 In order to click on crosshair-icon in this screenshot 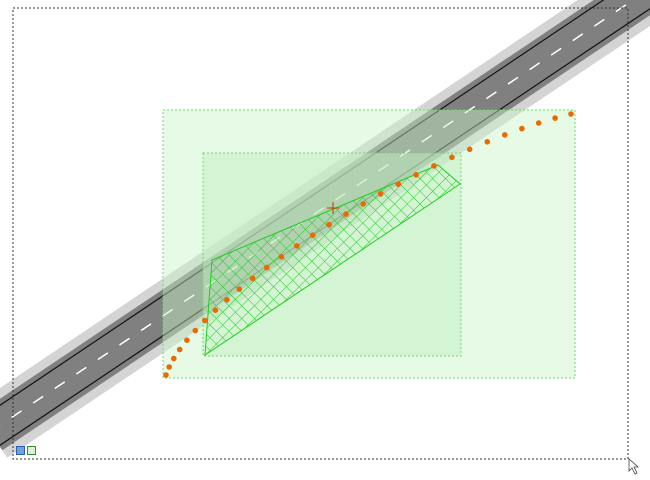, I will do `click(333, 208)`.